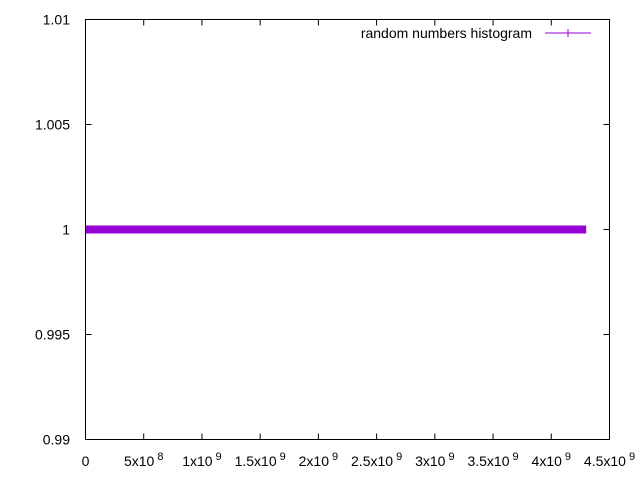 This screenshot has width=640, height=480. Describe the element at coordinates (56, 20) in the screenshot. I see `y-tick-label: 1.01` at that location.